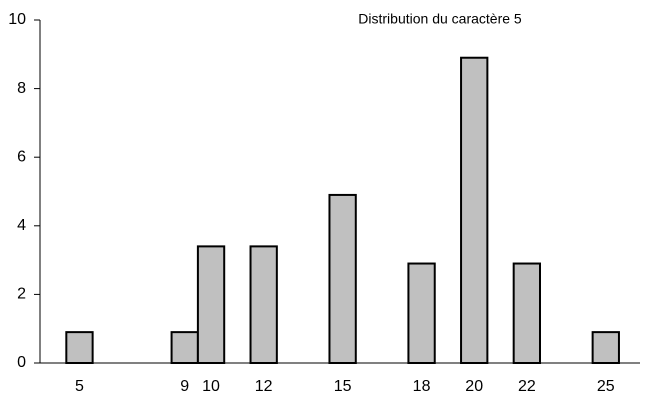 This screenshot has width=647, height=403. I want to click on x-tick-label: 25, so click(606, 386).